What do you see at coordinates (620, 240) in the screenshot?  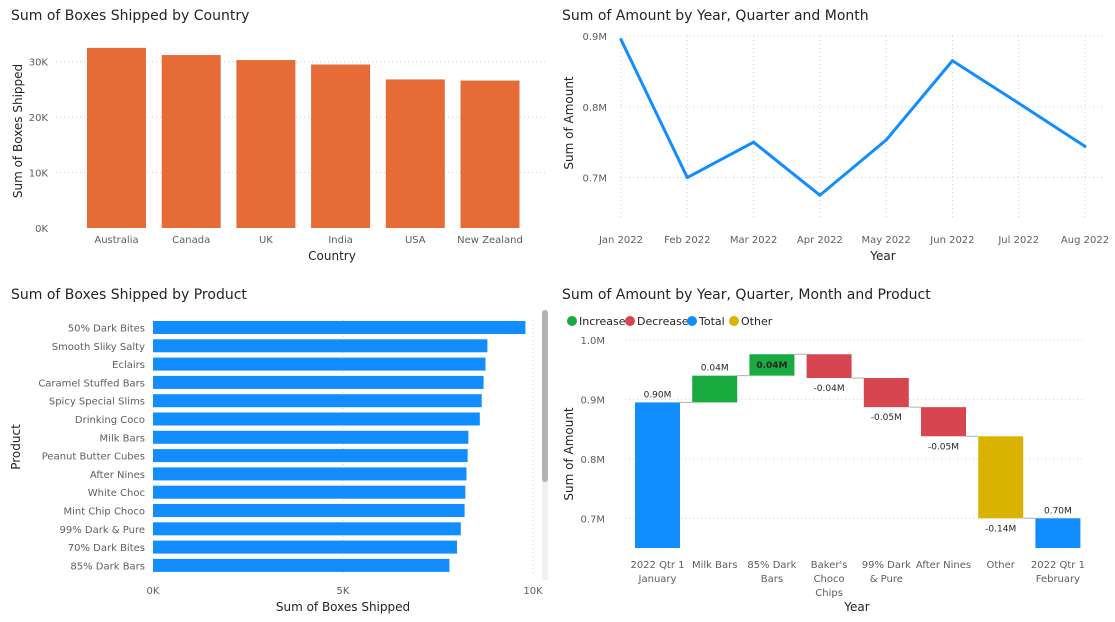 I see `line-x-tick: Jan 2022` at bounding box center [620, 240].